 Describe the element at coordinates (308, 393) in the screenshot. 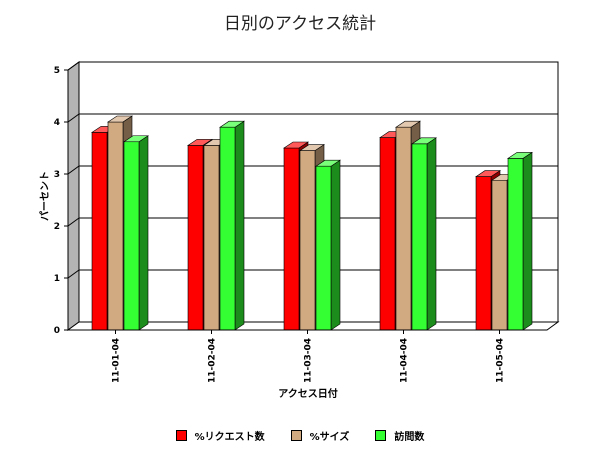

I see `x-axis-label: アクセス日付` at that location.